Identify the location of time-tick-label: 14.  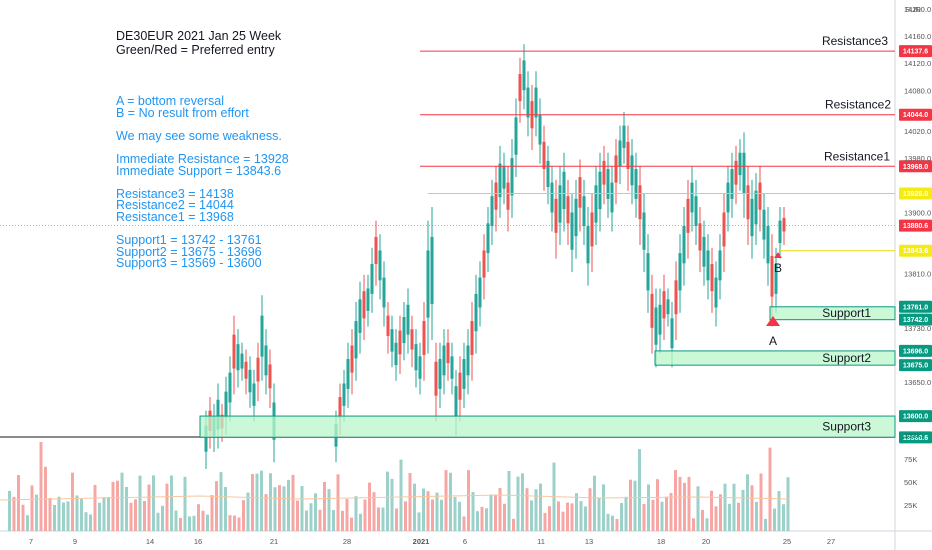
(150, 541).